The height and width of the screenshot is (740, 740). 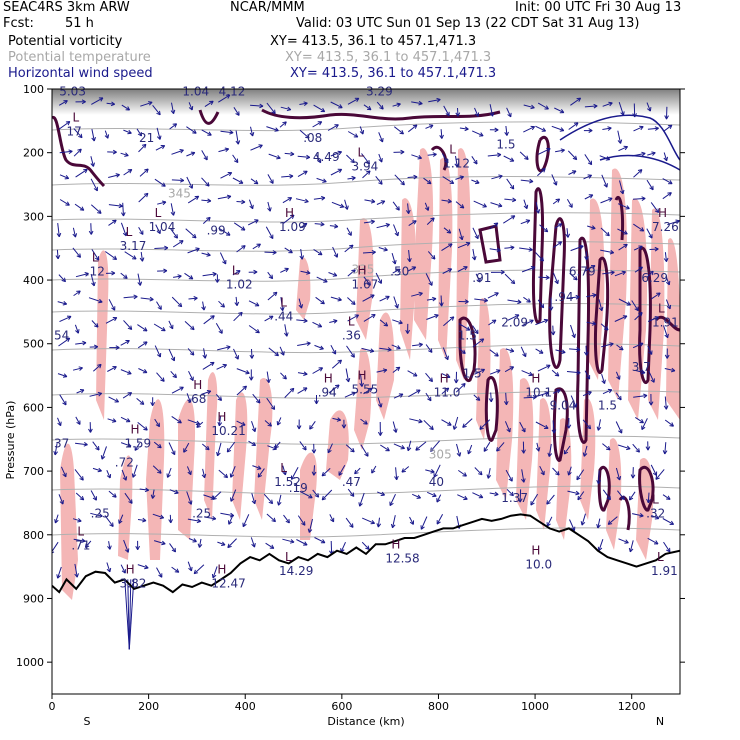 What do you see at coordinates (373, 41) in the screenshot?
I see `legend-pv-xy: XY= 413.5, 36.1 to 457.1,471.3` at bounding box center [373, 41].